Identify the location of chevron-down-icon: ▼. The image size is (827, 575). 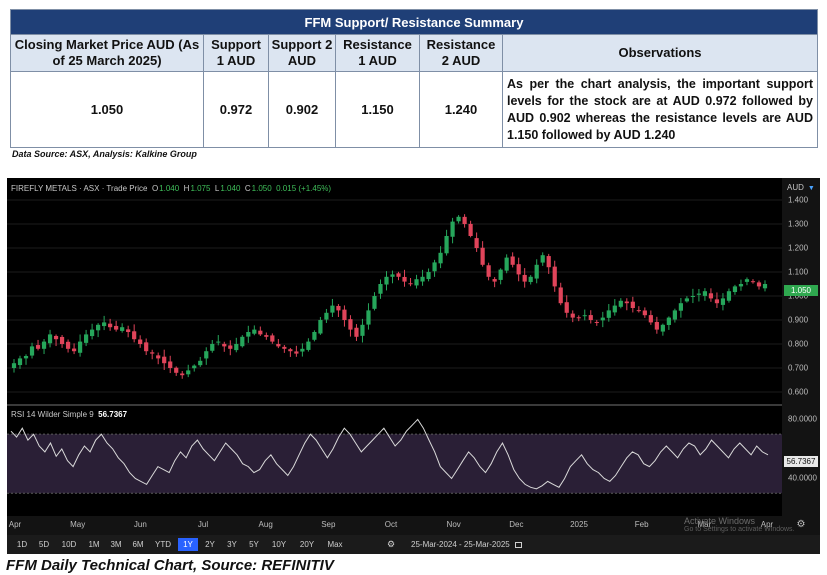
(811, 188).